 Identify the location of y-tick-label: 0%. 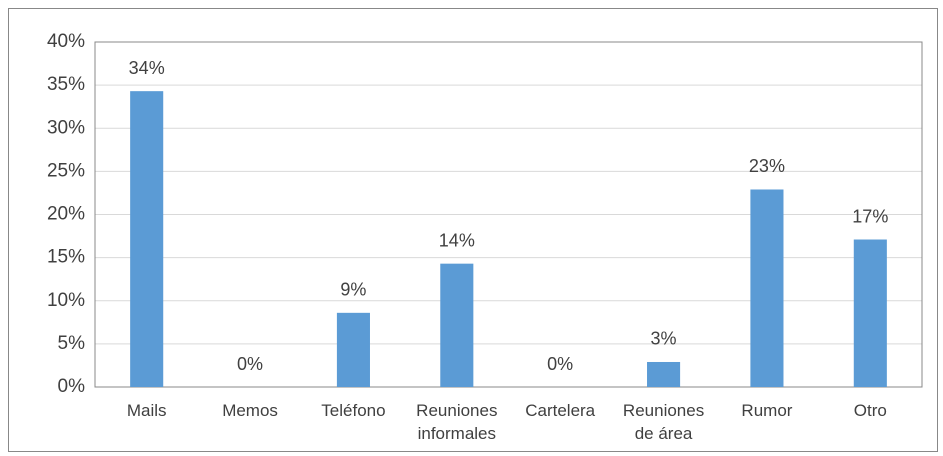
(72, 386).